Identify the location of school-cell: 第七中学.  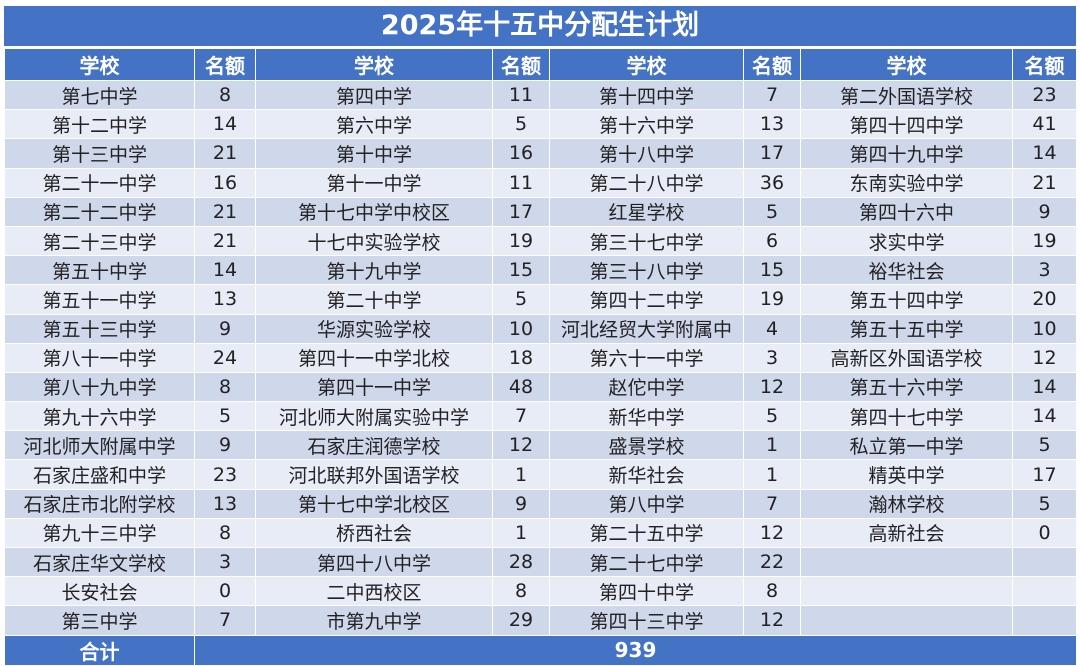
(99, 95).